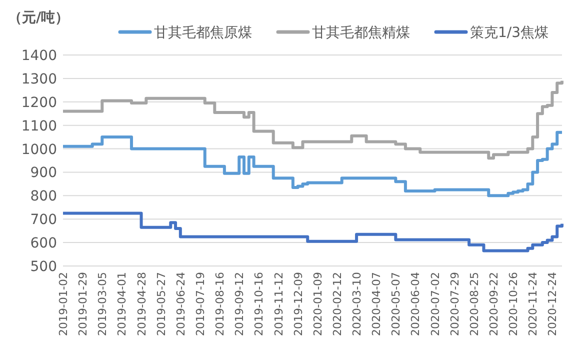  What do you see at coordinates (279, 304) in the screenshot?
I see `xtick: 2019-11-12` at bounding box center [279, 304].